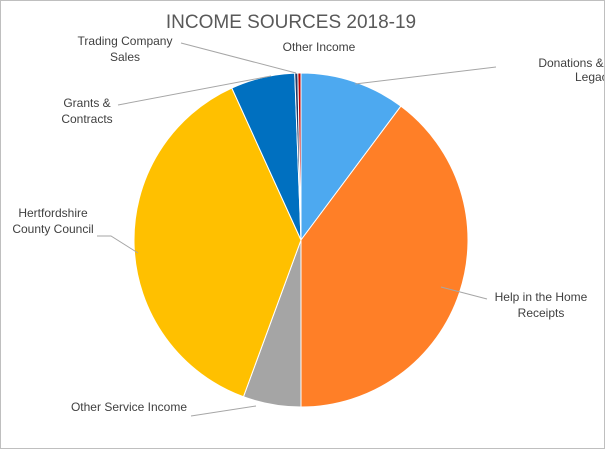 The image size is (605, 449). Describe the element at coordinates (86, 111) in the screenshot. I see `slice-label: Grants & Contracts` at that location.